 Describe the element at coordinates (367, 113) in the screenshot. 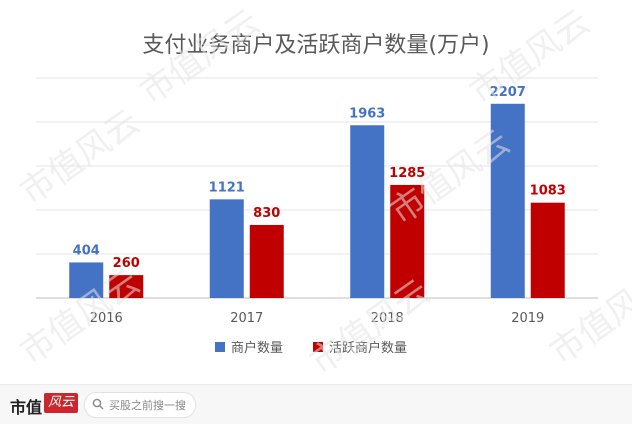

I see `data-label: 1963` at that location.